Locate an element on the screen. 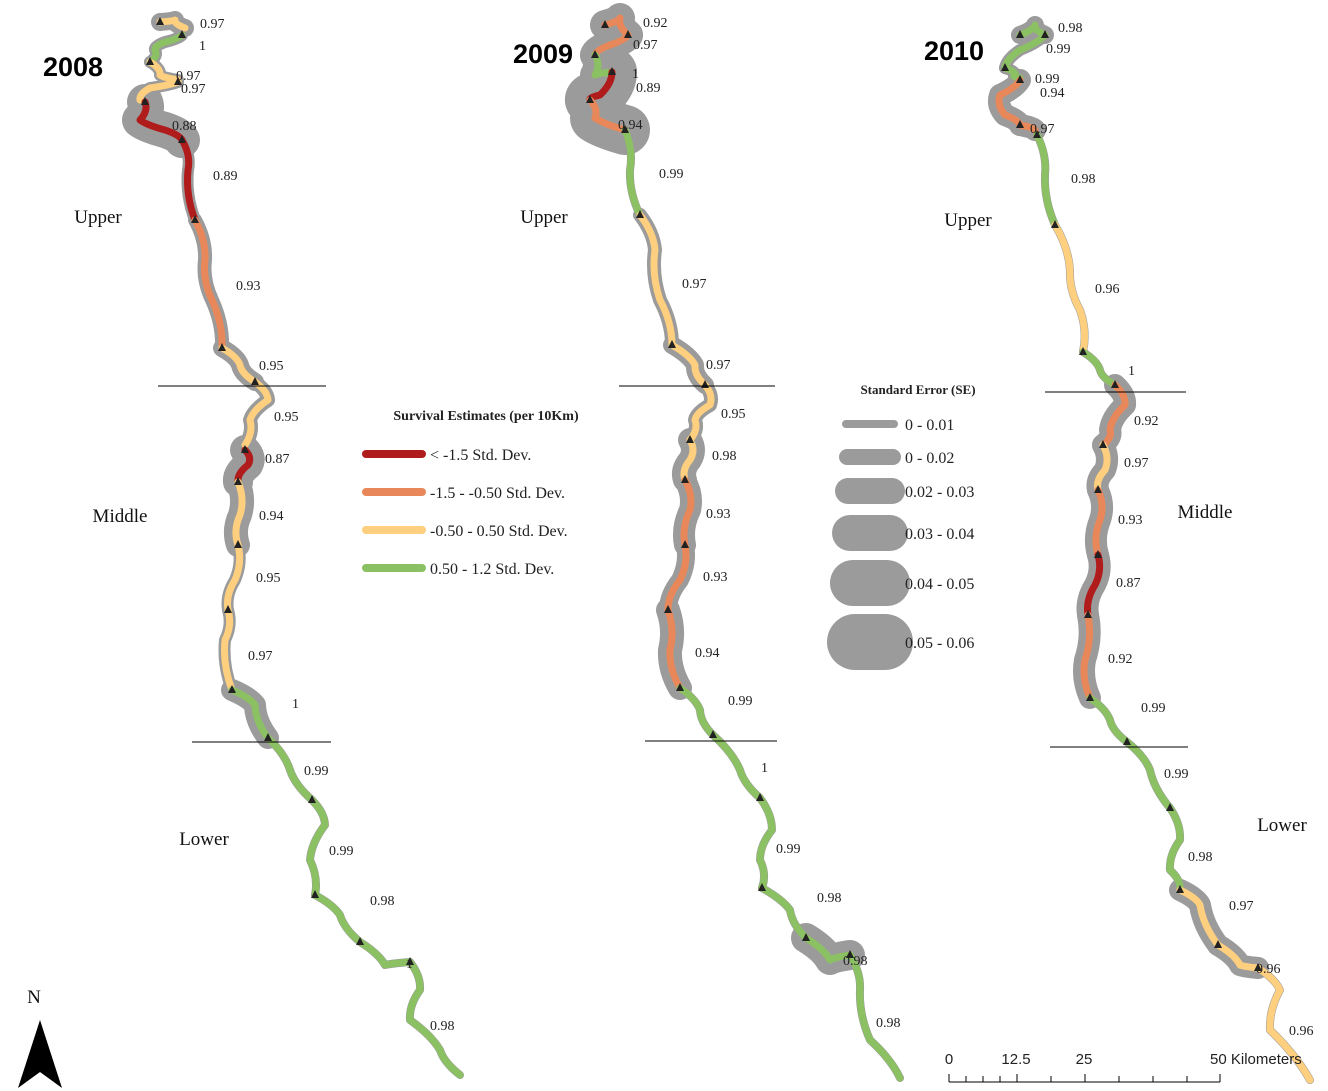 The height and width of the screenshot is (1091, 1328). scale-label: 12.5 is located at coordinates (1015, 1059).